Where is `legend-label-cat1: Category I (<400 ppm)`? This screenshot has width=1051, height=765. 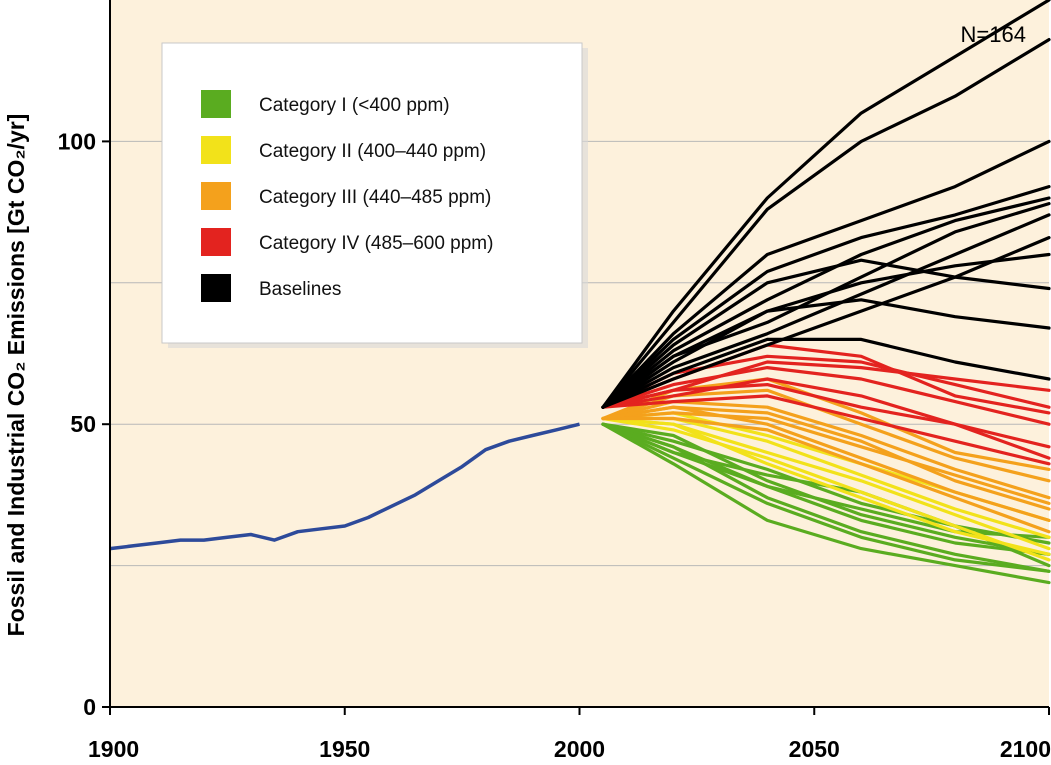 legend-label-cat1: Category I (<400 ppm) is located at coordinates (354, 105).